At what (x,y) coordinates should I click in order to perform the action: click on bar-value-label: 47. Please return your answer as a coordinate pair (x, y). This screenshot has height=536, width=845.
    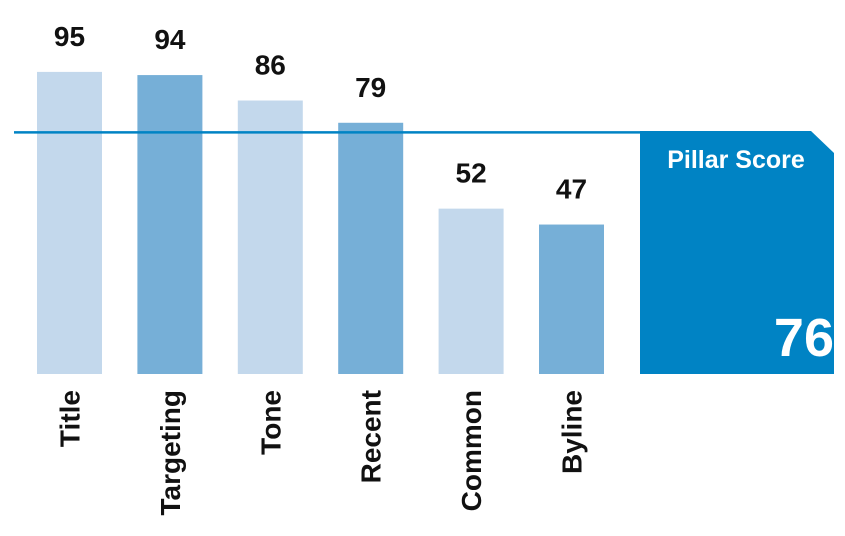
    Looking at the image, I should click on (571, 189).